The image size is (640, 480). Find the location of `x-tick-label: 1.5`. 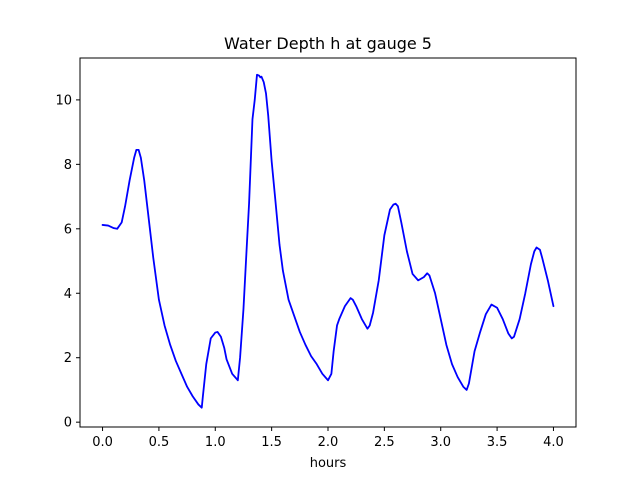

x-tick-label: 1.5 is located at coordinates (271, 442).